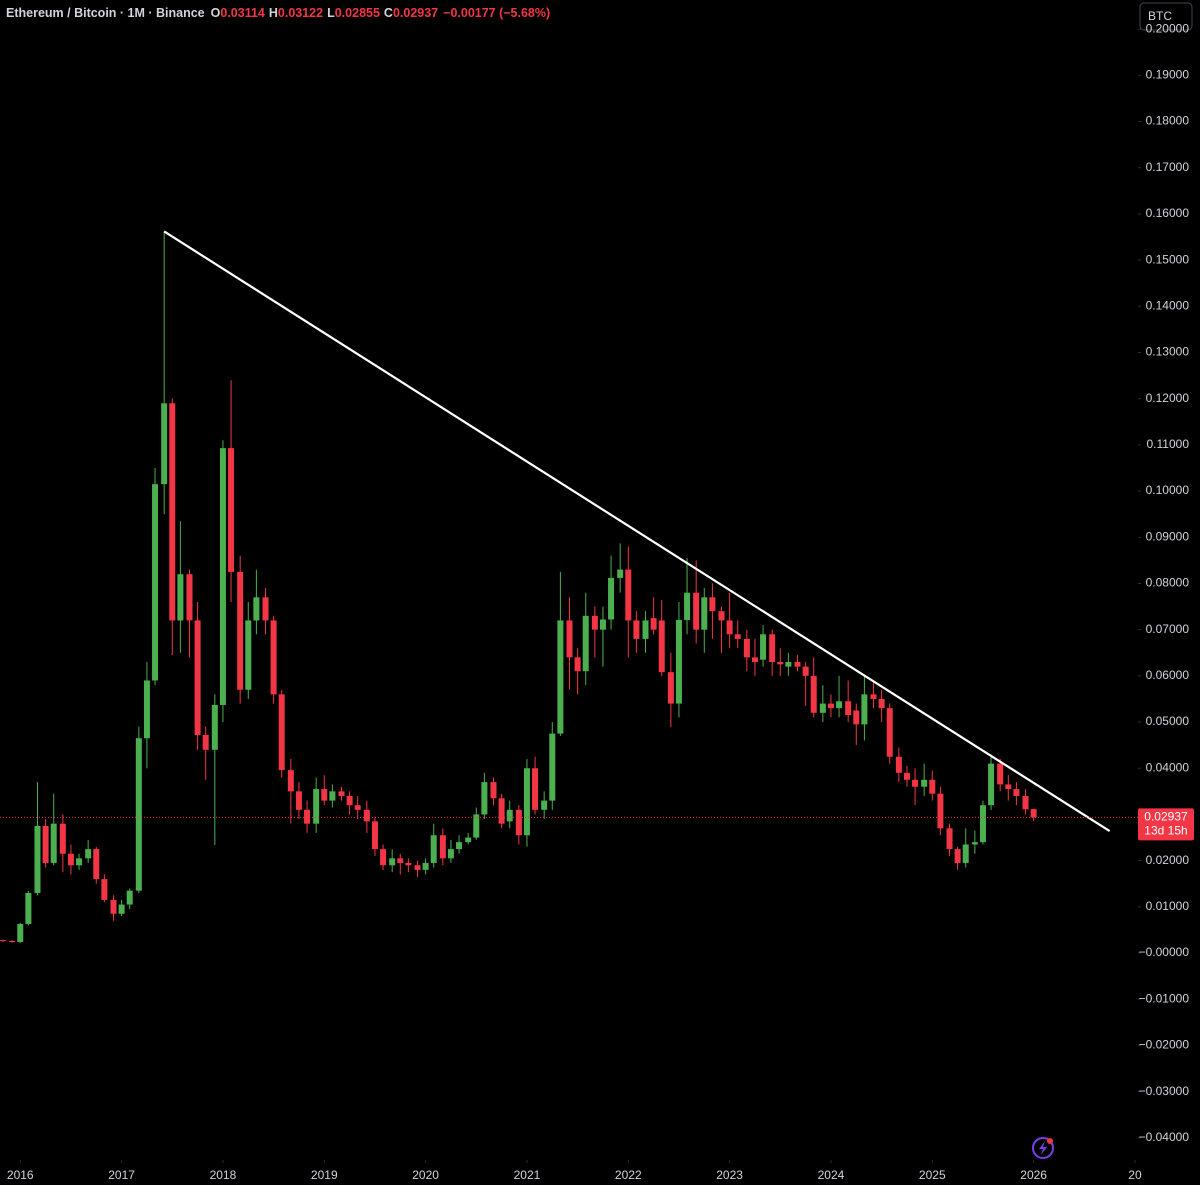 Image resolution: width=1200 pixels, height=1185 pixels. What do you see at coordinates (1168, 444) in the screenshot?
I see `y-tick-label: 0.11000` at bounding box center [1168, 444].